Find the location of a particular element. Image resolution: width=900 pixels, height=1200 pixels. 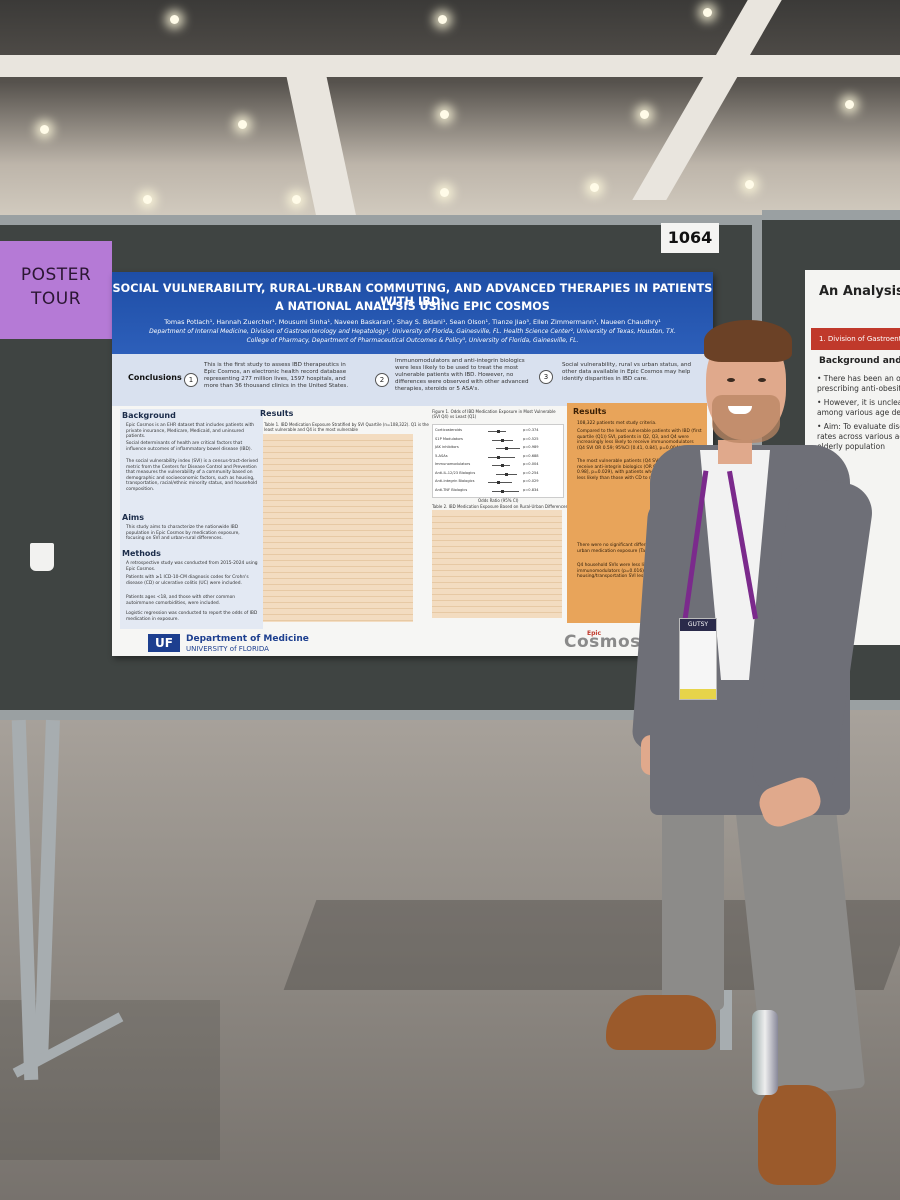

neighbor-poster-line: rates across various age g is located at coordinates (858, 436).